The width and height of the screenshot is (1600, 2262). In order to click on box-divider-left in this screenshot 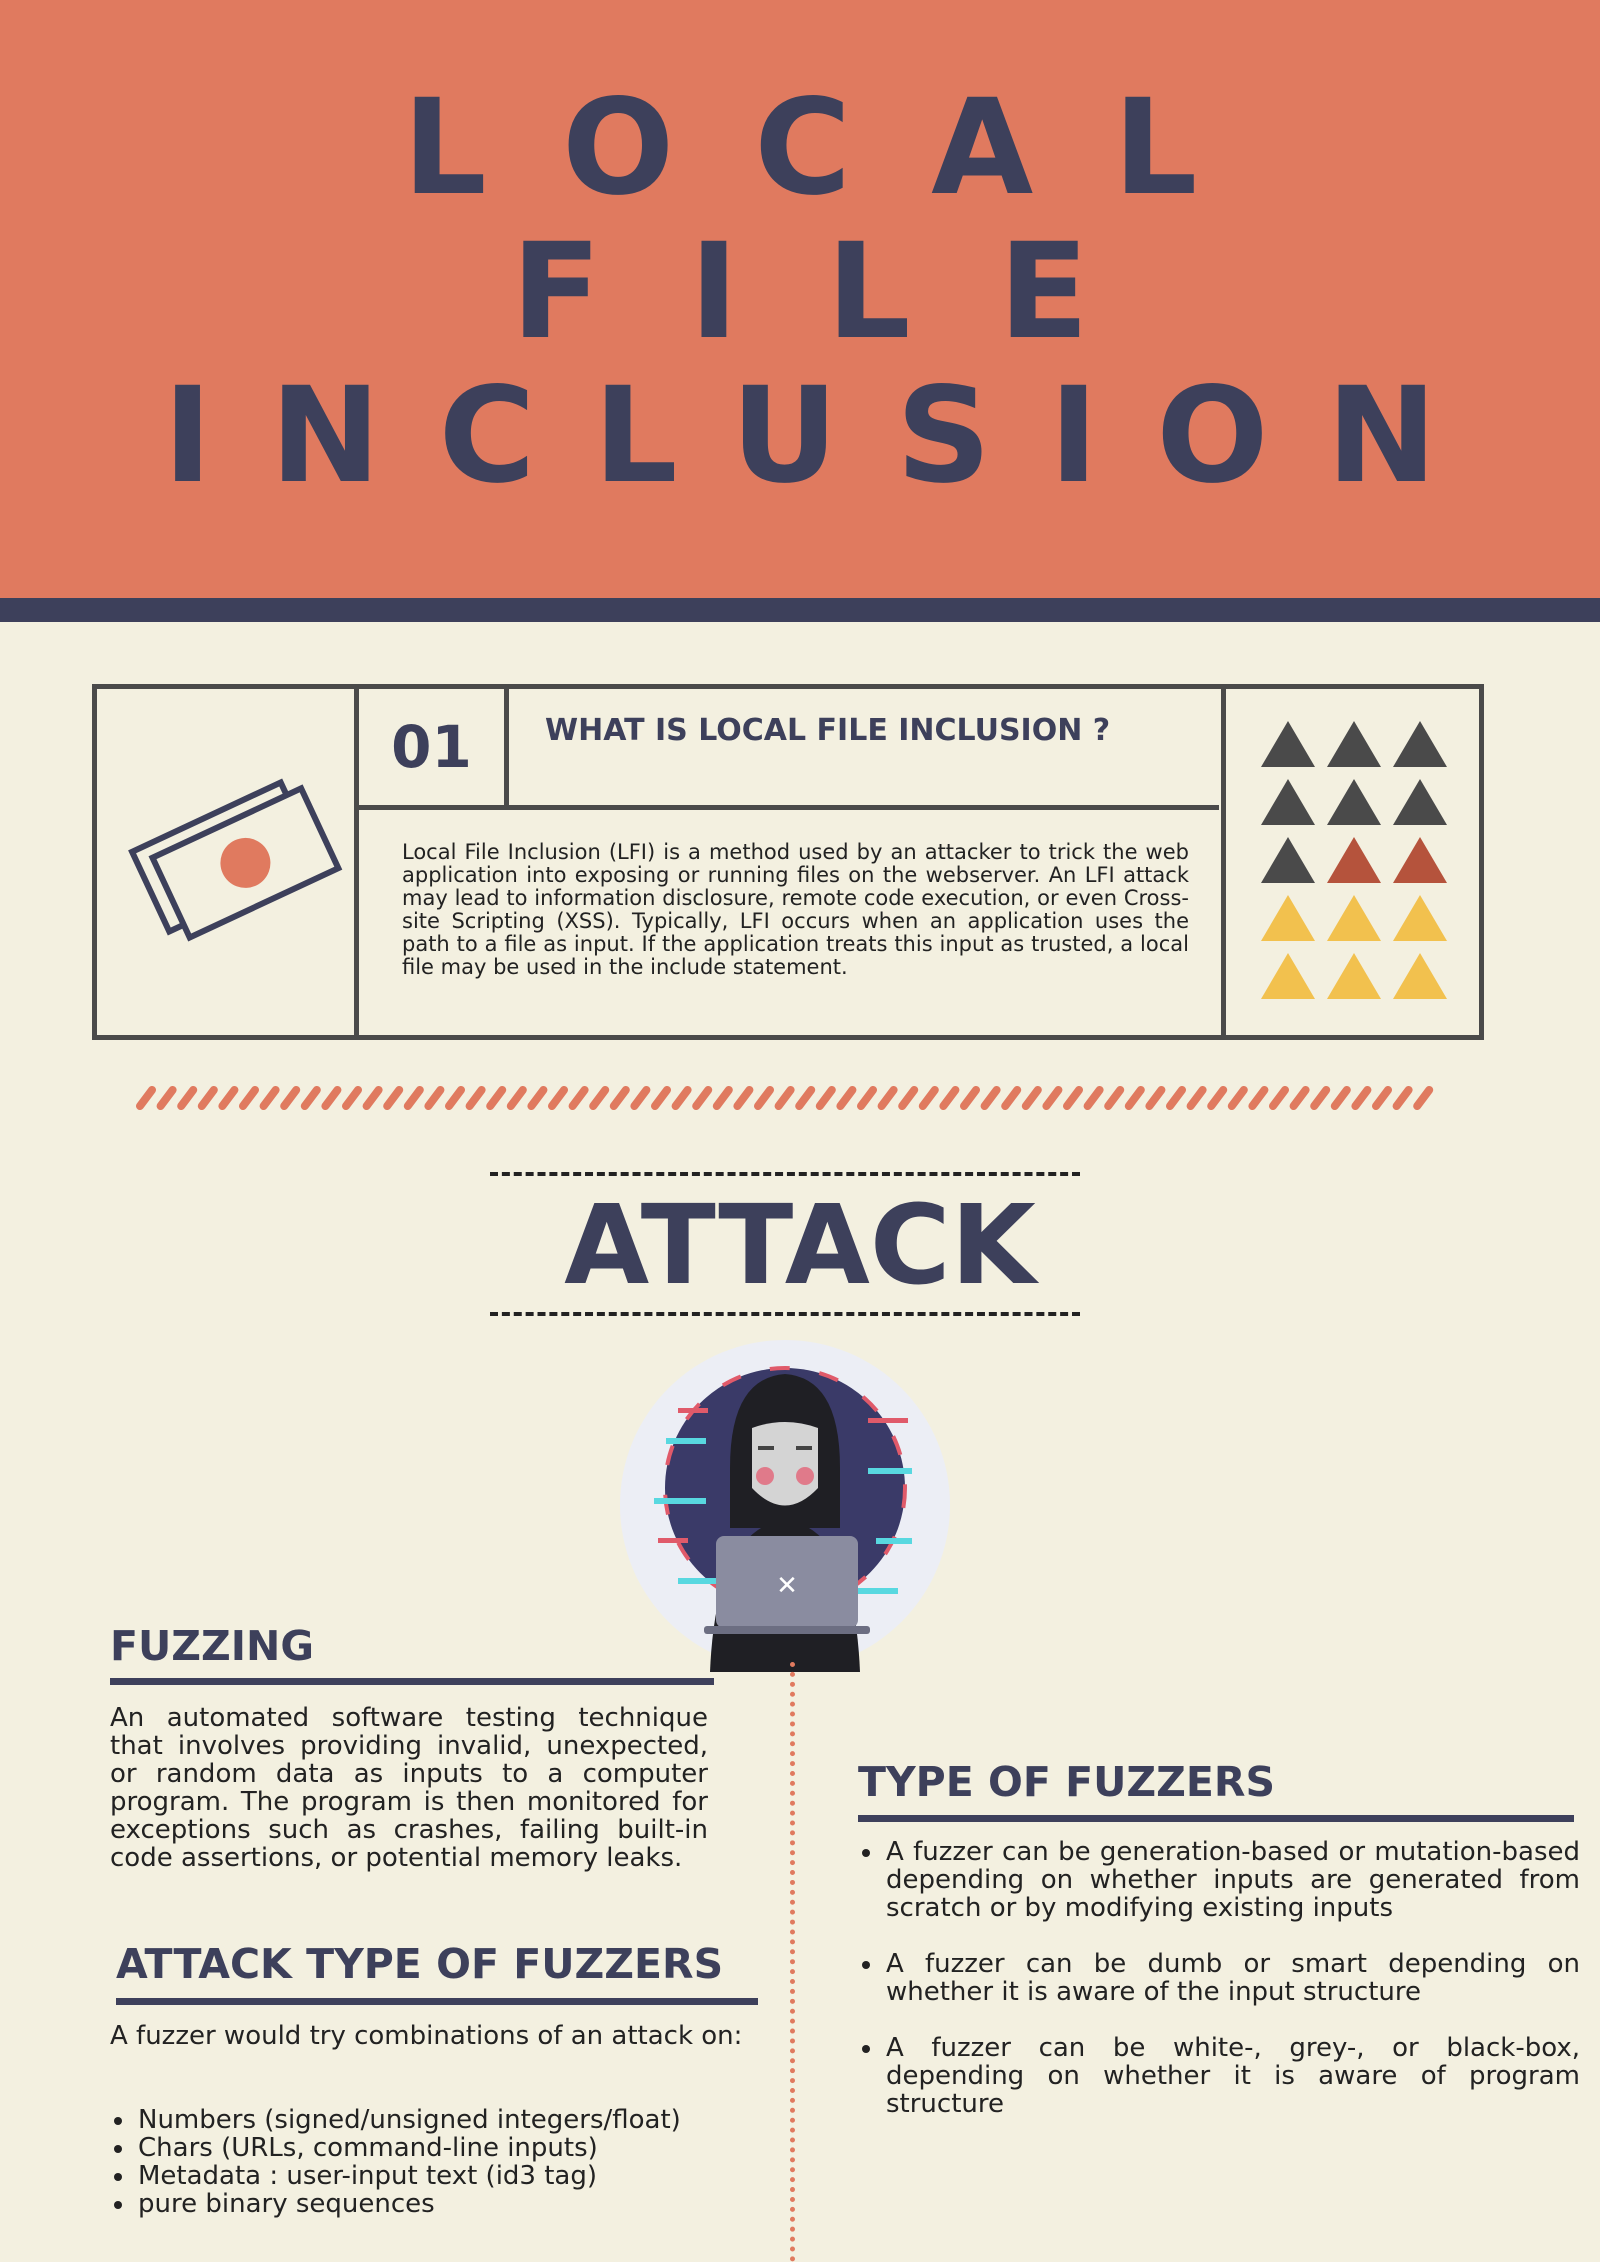, I will do `click(356, 862)`.